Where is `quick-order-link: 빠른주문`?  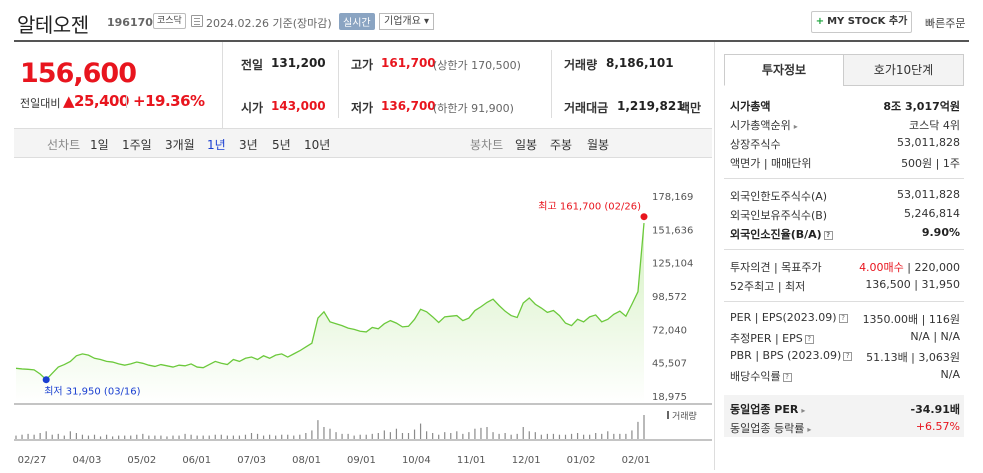 quick-order-link: 빠른주문 is located at coordinates (945, 23).